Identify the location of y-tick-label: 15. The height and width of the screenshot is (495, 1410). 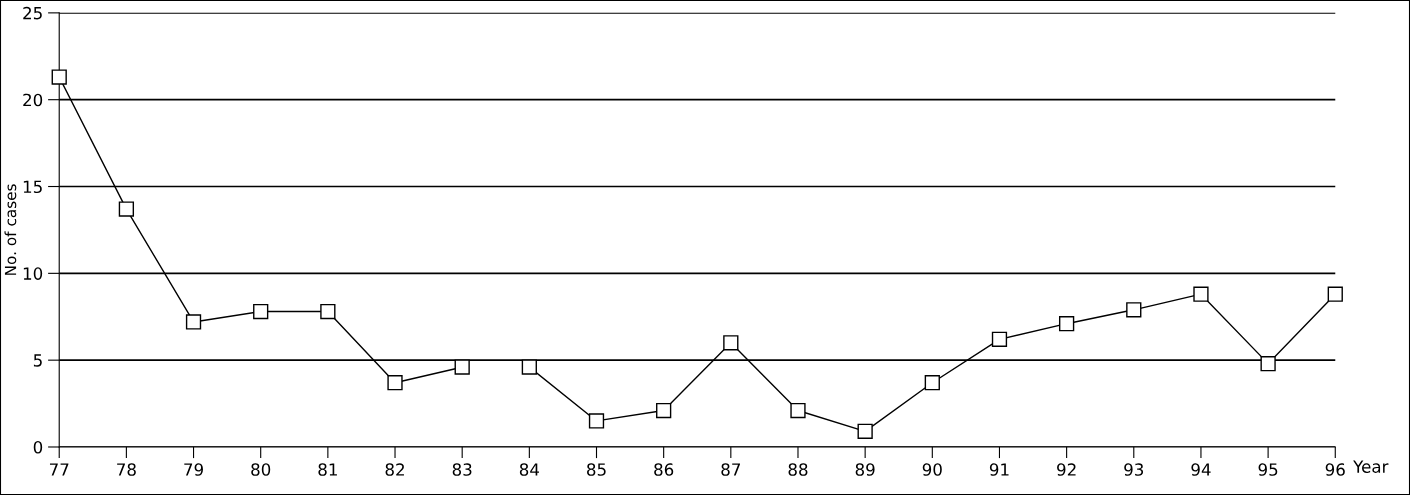
(32, 187).